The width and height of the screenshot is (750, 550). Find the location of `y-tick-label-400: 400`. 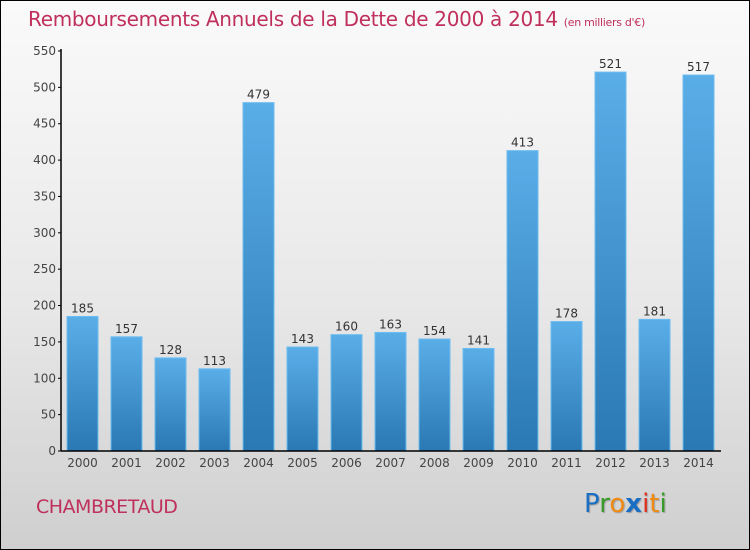

y-tick-label-400: 400 is located at coordinates (44, 160).